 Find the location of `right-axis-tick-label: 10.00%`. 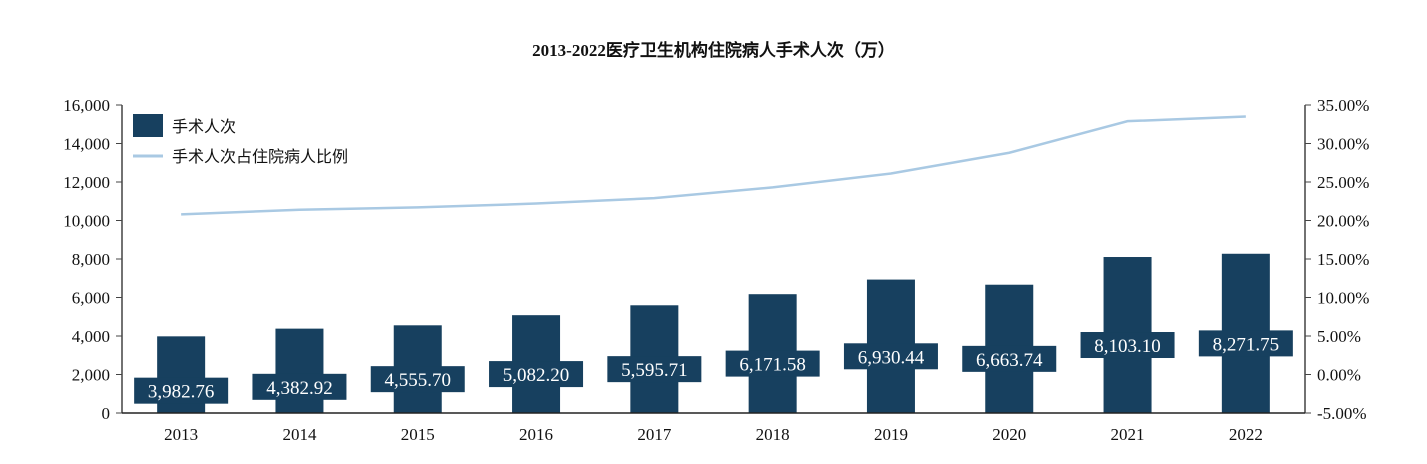

right-axis-tick-label: 10.00% is located at coordinates (1343, 298).